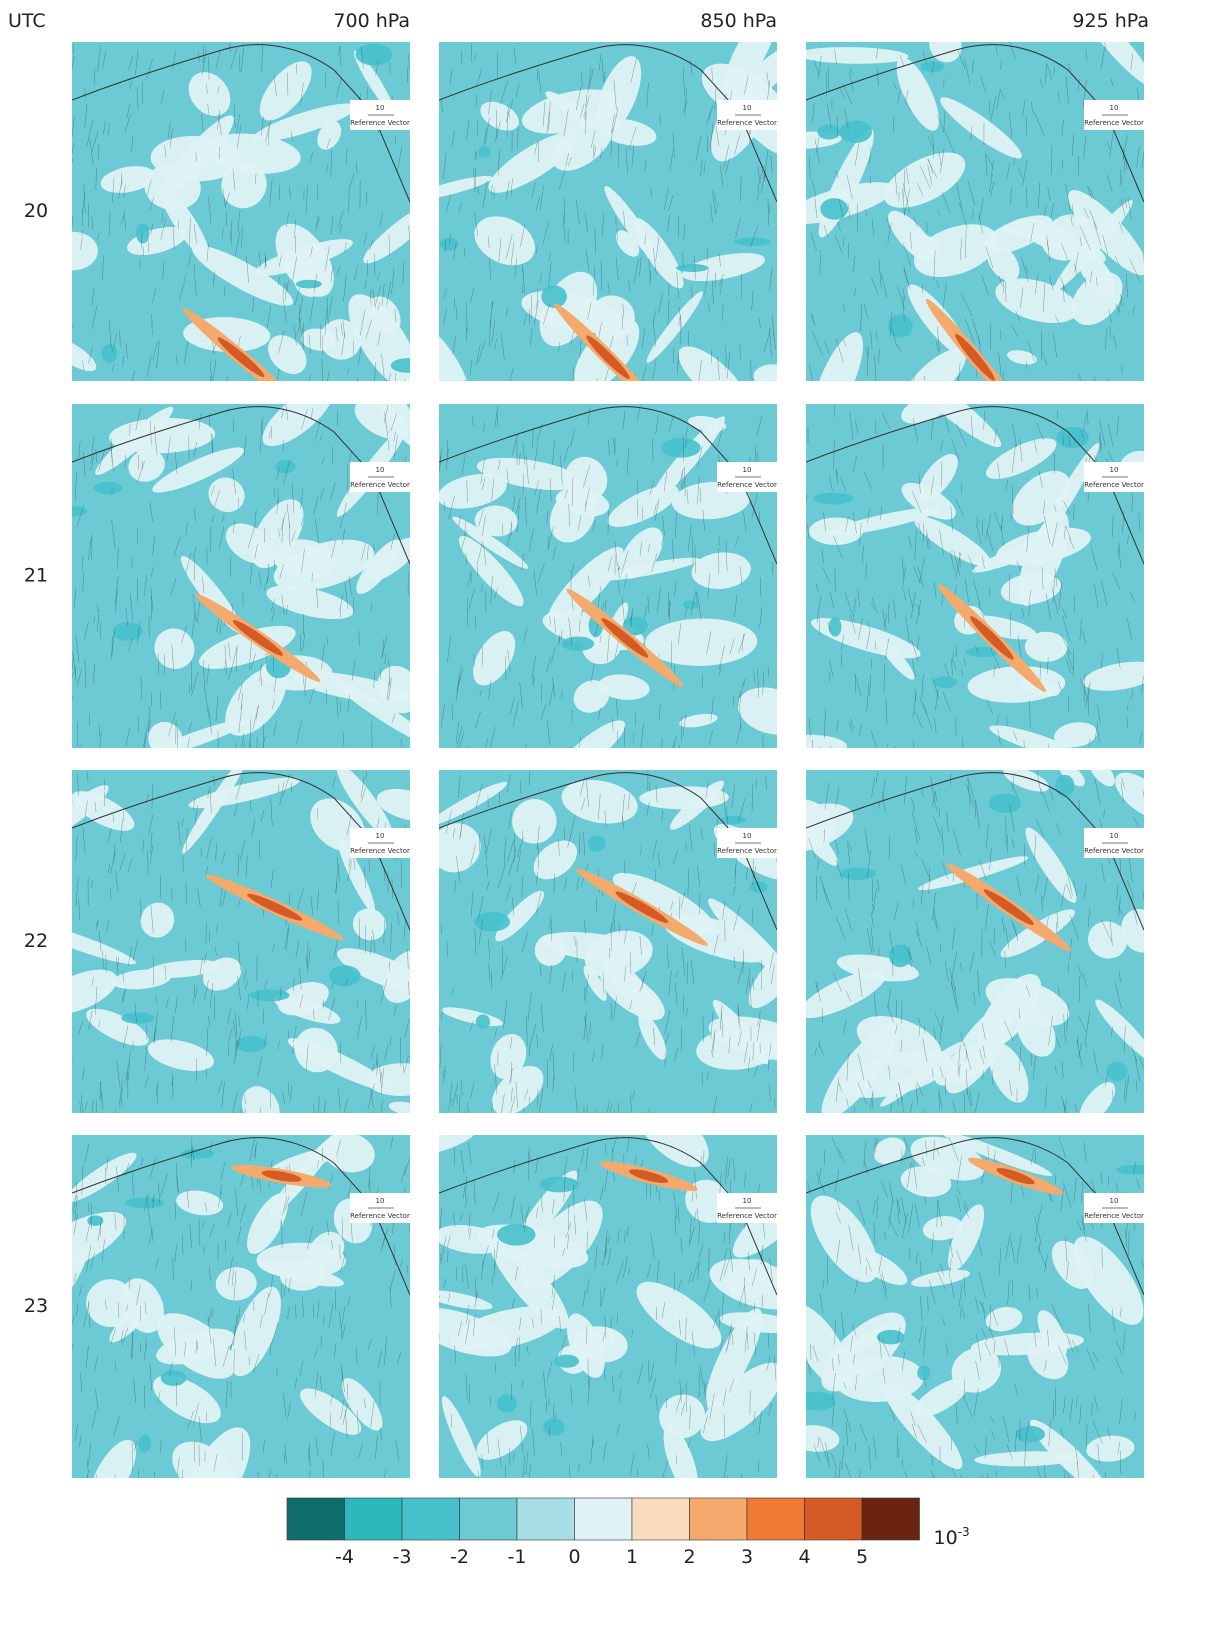 The width and height of the screenshot is (1219, 1646). I want to click on reference-value: 10, so click(380, 470).